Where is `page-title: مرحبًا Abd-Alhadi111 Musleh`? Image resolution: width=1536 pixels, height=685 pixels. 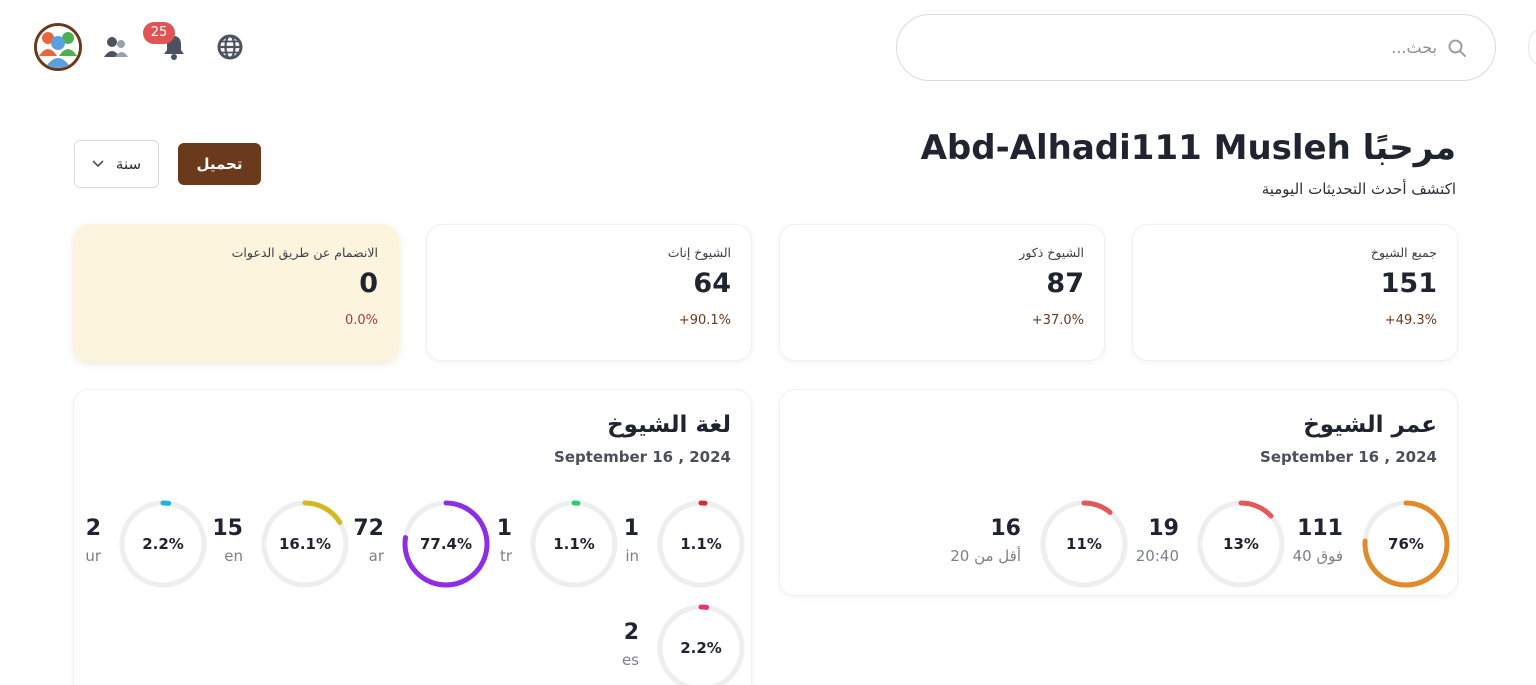
page-title: مرحبًا Abd-Alhadi111 Musleh is located at coordinates (1188, 148).